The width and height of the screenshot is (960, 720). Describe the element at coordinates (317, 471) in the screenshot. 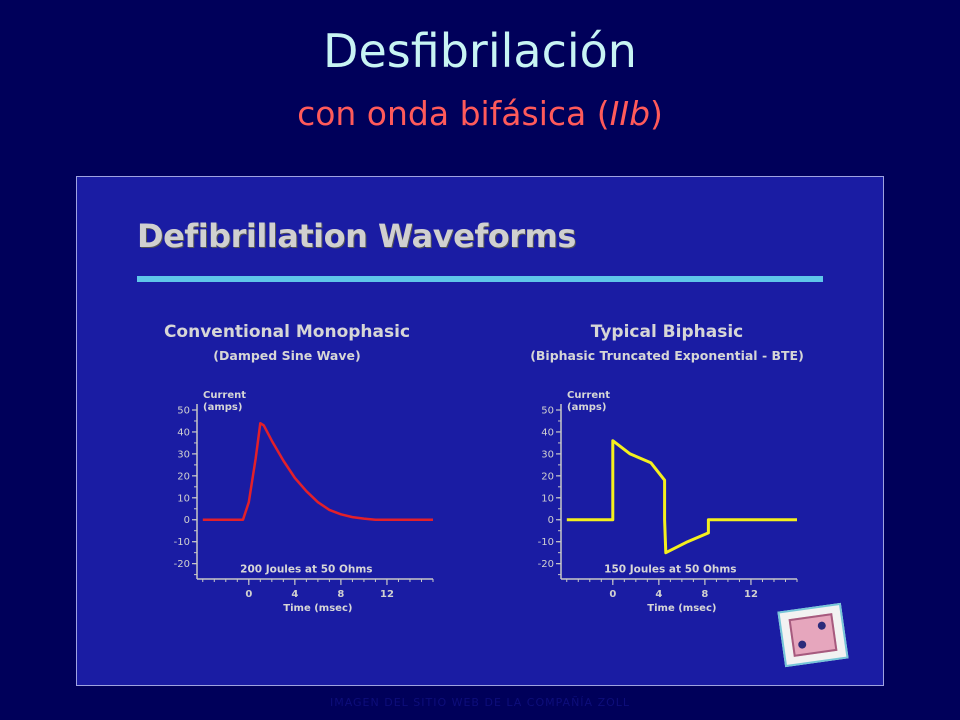

I see `mono-waveform-line` at that location.